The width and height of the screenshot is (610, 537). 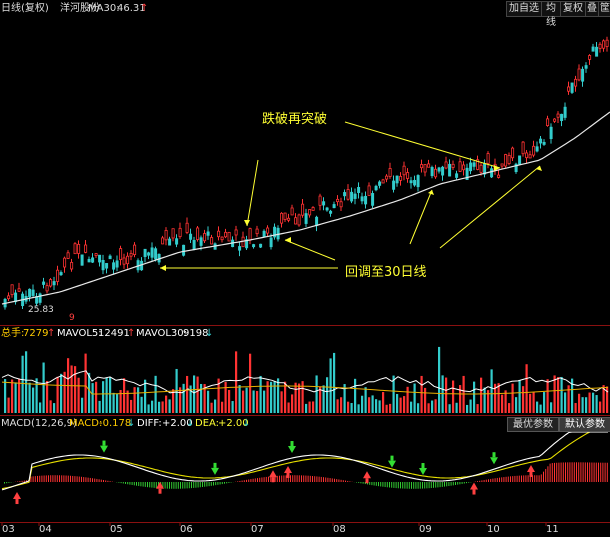 I want to click on ma-toggle-button: 均线, so click(x=551, y=14).